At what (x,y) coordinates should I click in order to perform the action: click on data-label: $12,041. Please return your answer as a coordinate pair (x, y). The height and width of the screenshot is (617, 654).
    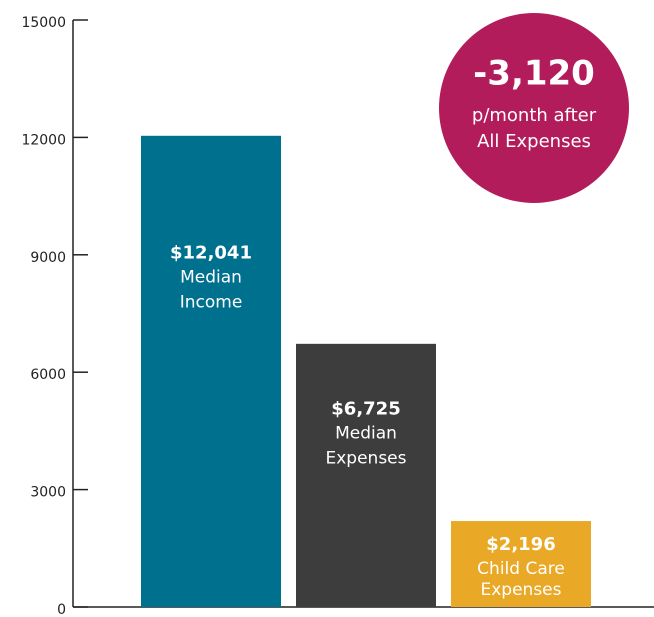
    Looking at the image, I should click on (211, 253).